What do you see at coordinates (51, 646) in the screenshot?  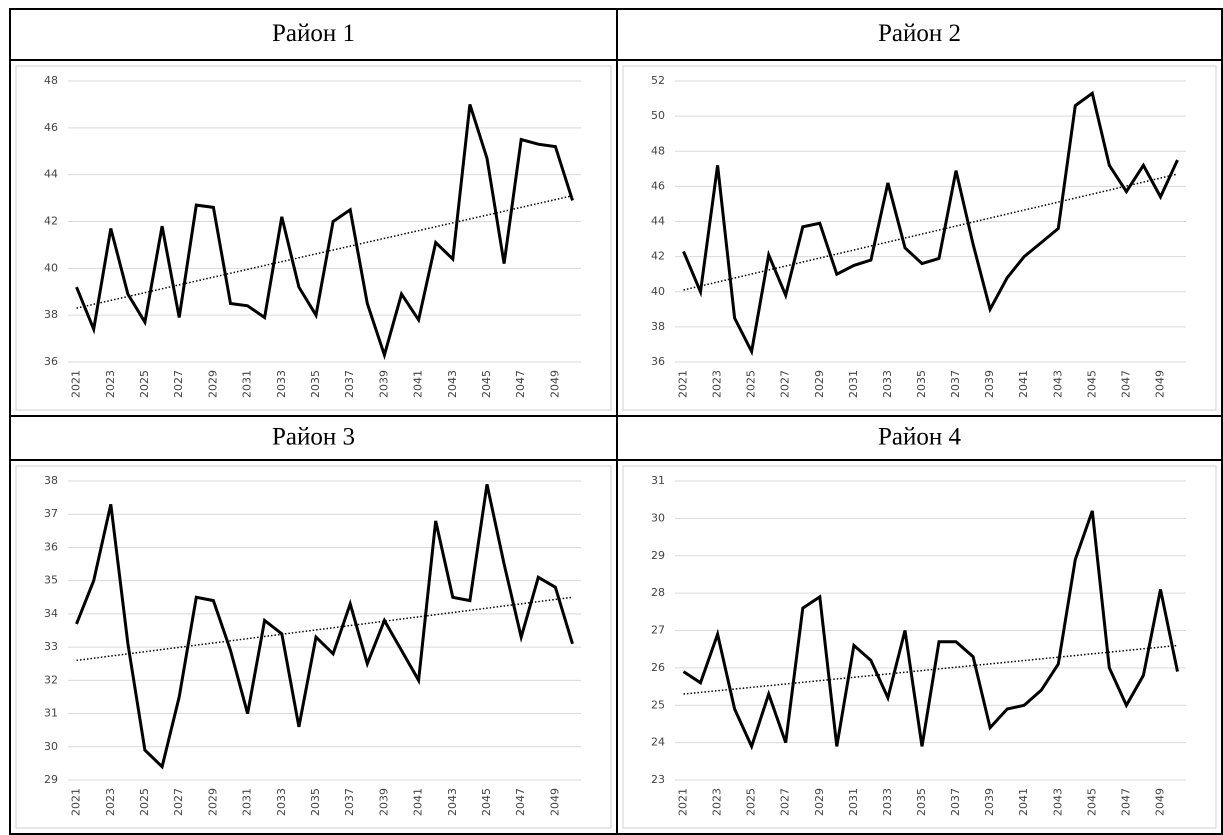 I see `y-tick-label: 33` at bounding box center [51, 646].